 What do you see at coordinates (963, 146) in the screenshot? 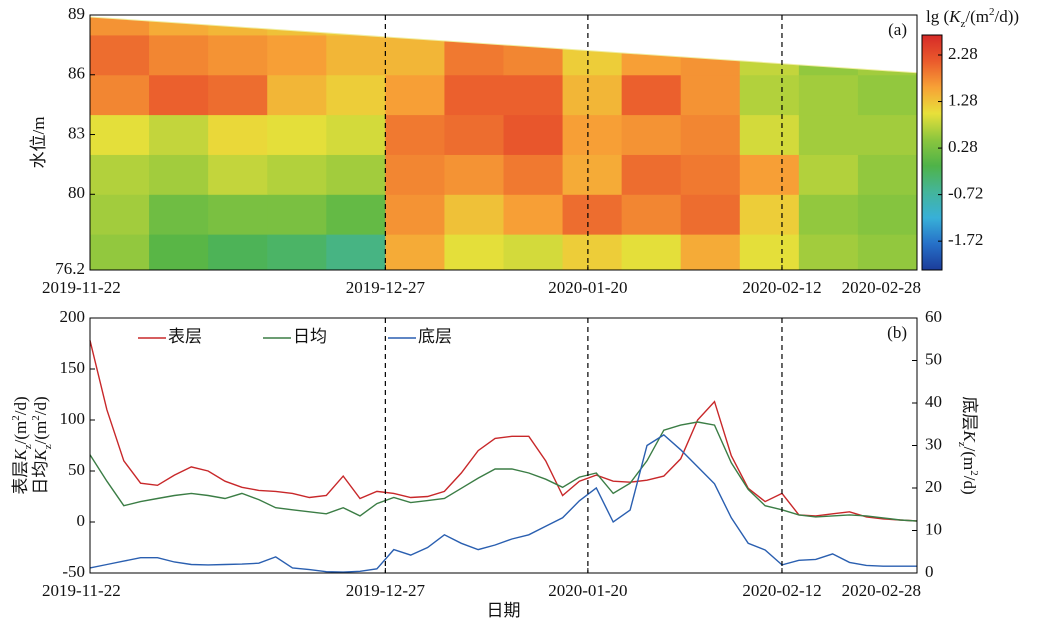
I see `colorbar-tick-label: 0.28` at bounding box center [963, 146].